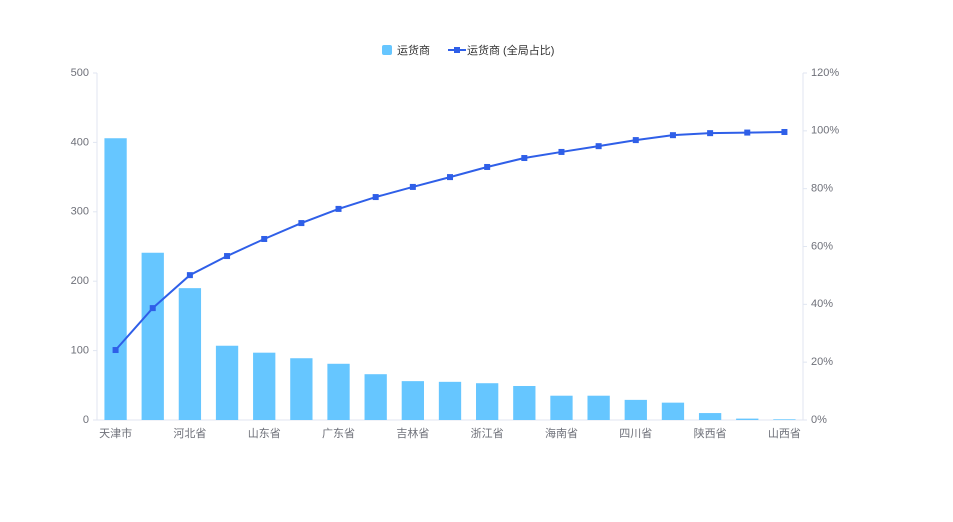  What do you see at coordinates (80, 212) in the screenshot?
I see `y-tick-label: 300` at bounding box center [80, 212].